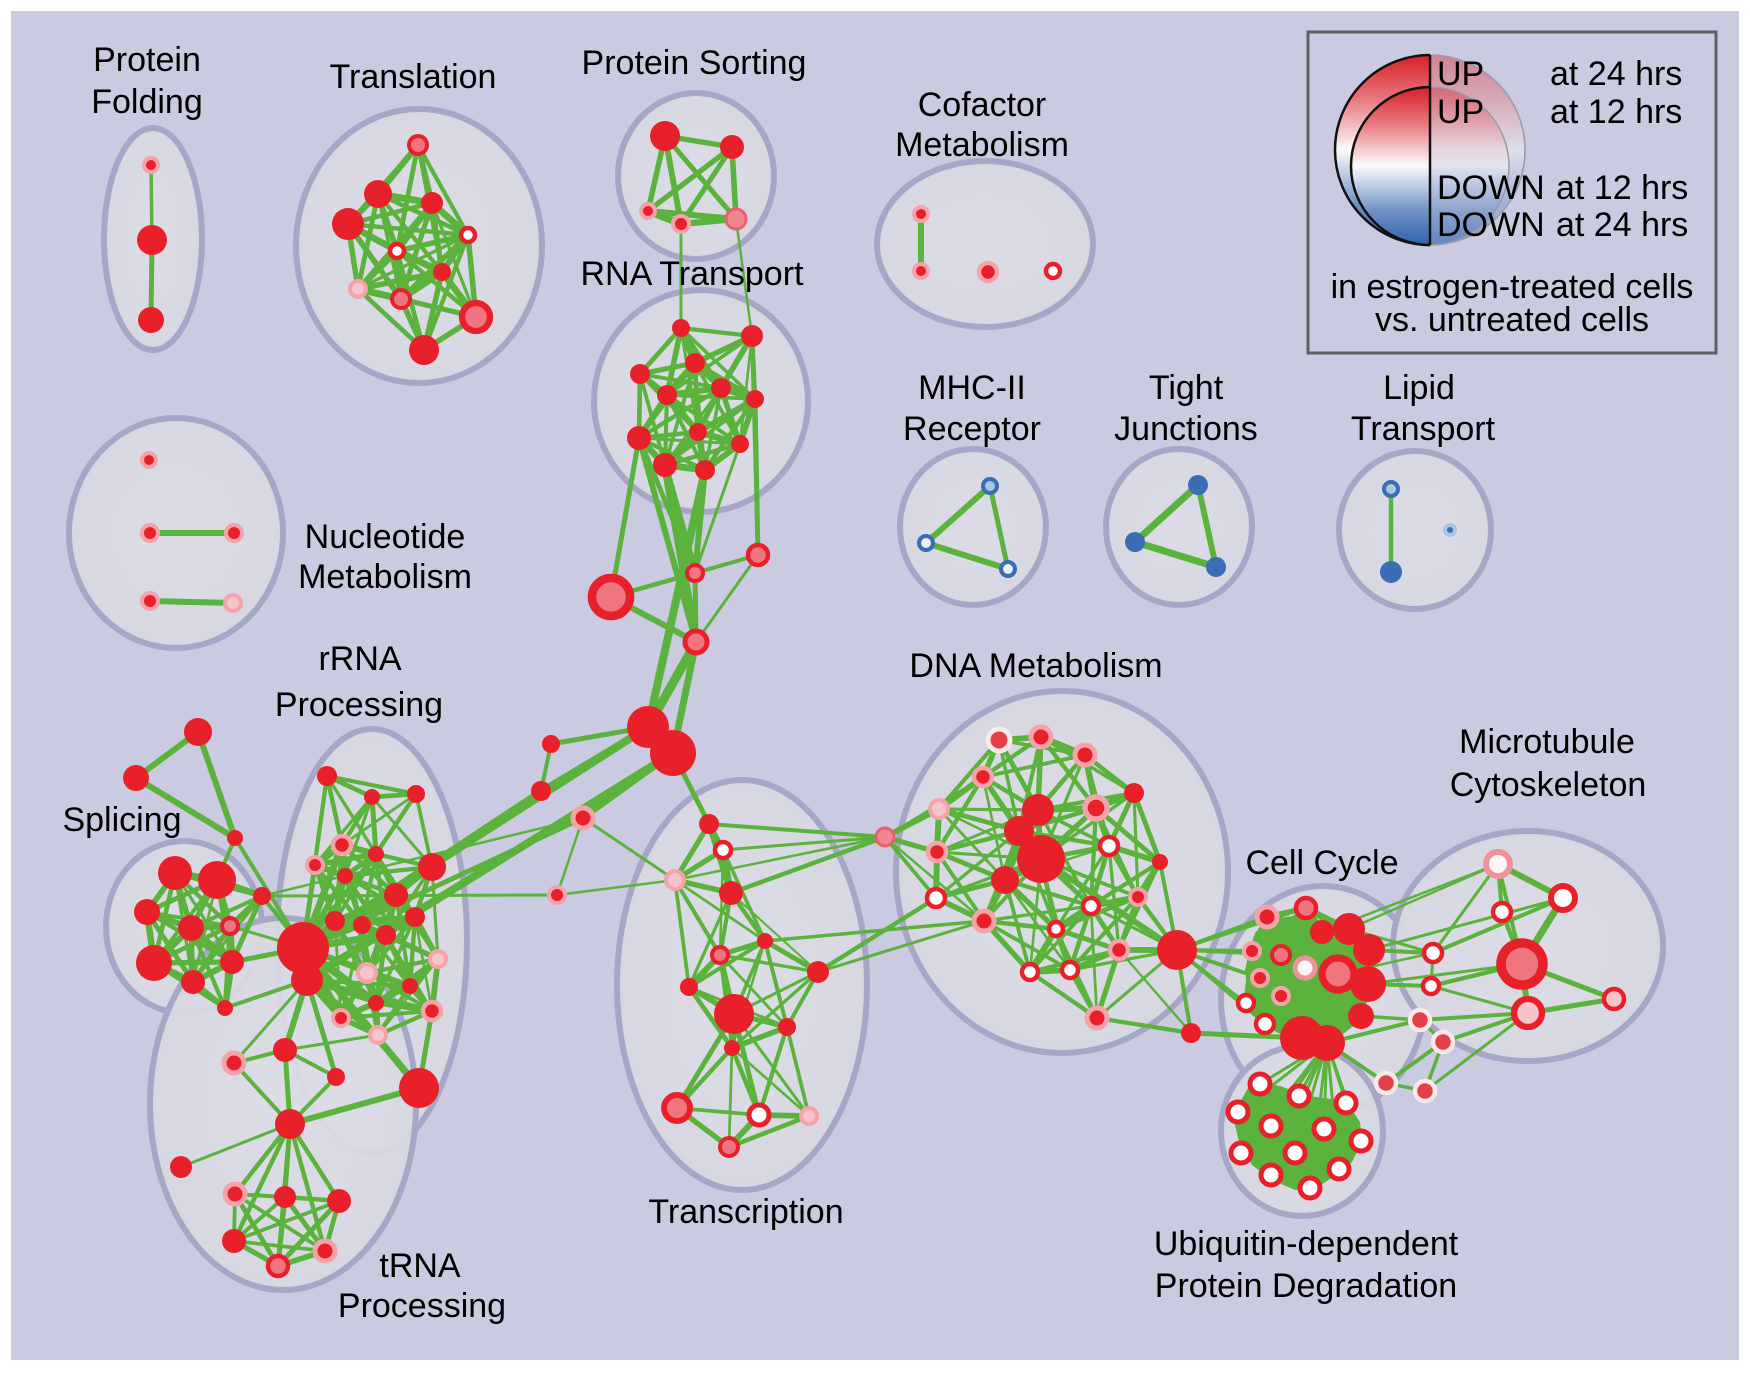  What do you see at coordinates (121, 820) in the screenshot?
I see `svg-text: Splicing` at bounding box center [121, 820].